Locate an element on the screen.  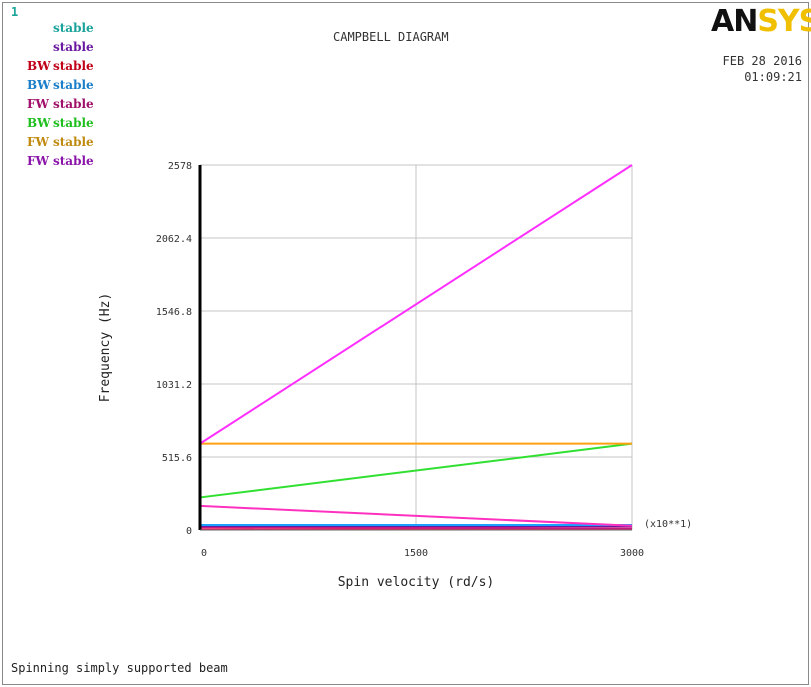
chart-title: CAMPBELL DIAGRAM is located at coordinates (391, 37).